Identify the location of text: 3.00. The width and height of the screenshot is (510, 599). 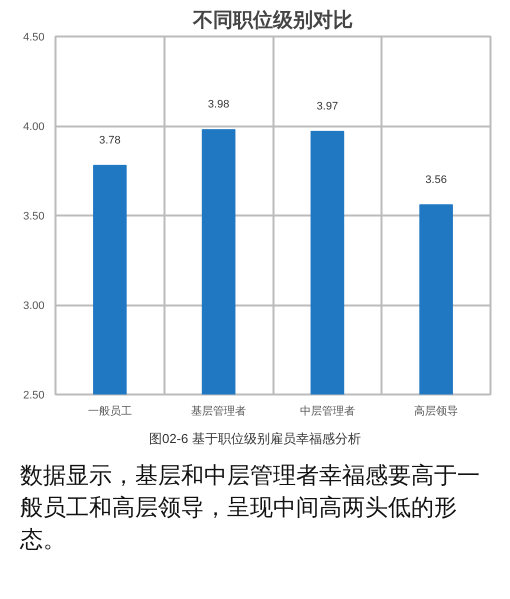
(34, 306).